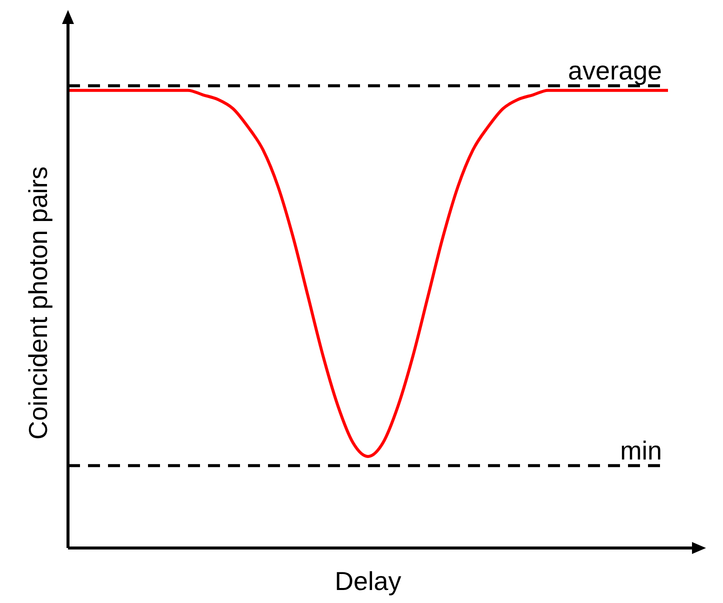 The height and width of the screenshot is (603, 723). I want to click on y-axis-title: Coincident photon pairs, so click(38, 303).